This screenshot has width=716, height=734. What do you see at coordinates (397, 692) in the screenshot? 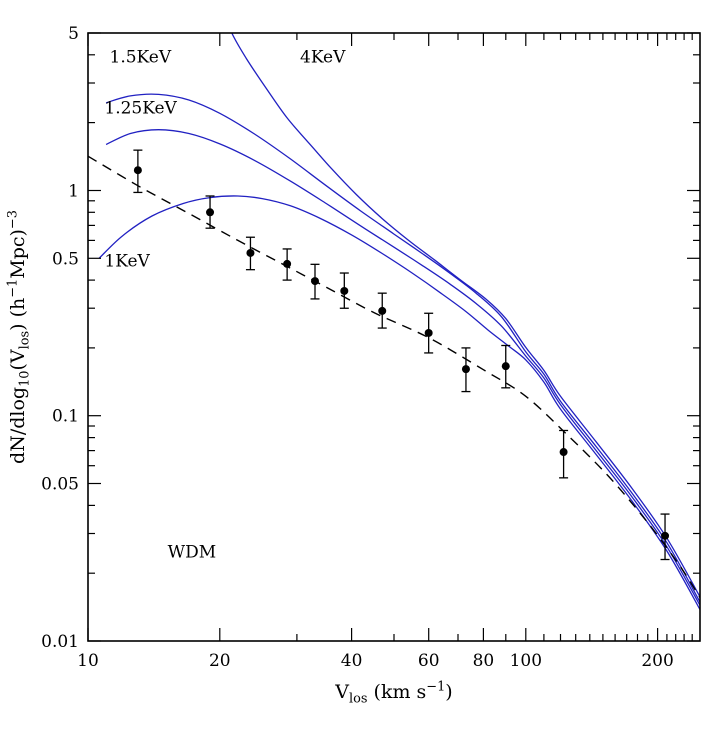
I see `axis-label-part: (km s` at bounding box center [397, 692].